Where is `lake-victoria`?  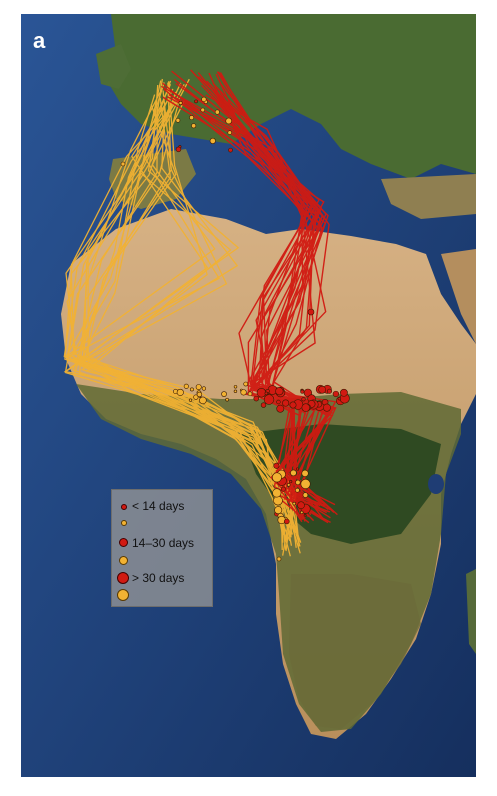
lake-victoria is located at coordinates (436, 484).